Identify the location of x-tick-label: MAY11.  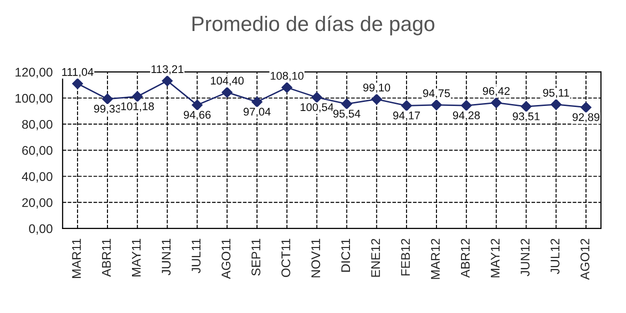
(136, 257).